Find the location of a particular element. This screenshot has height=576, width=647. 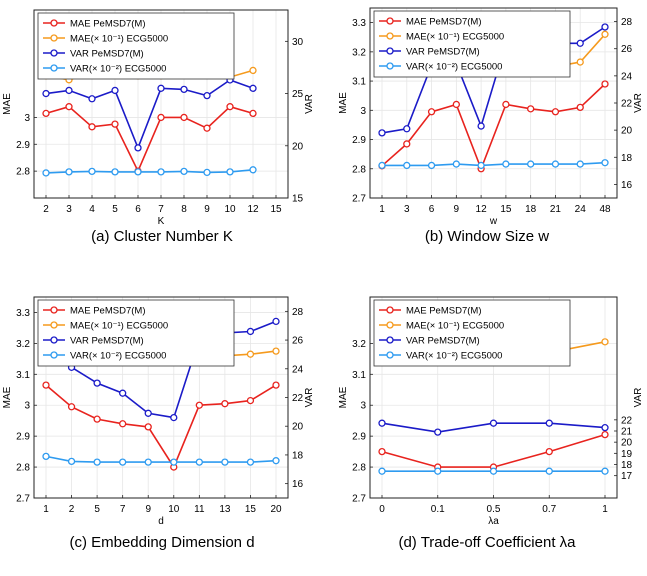

x-axis-label: d is located at coordinates (161, 521).